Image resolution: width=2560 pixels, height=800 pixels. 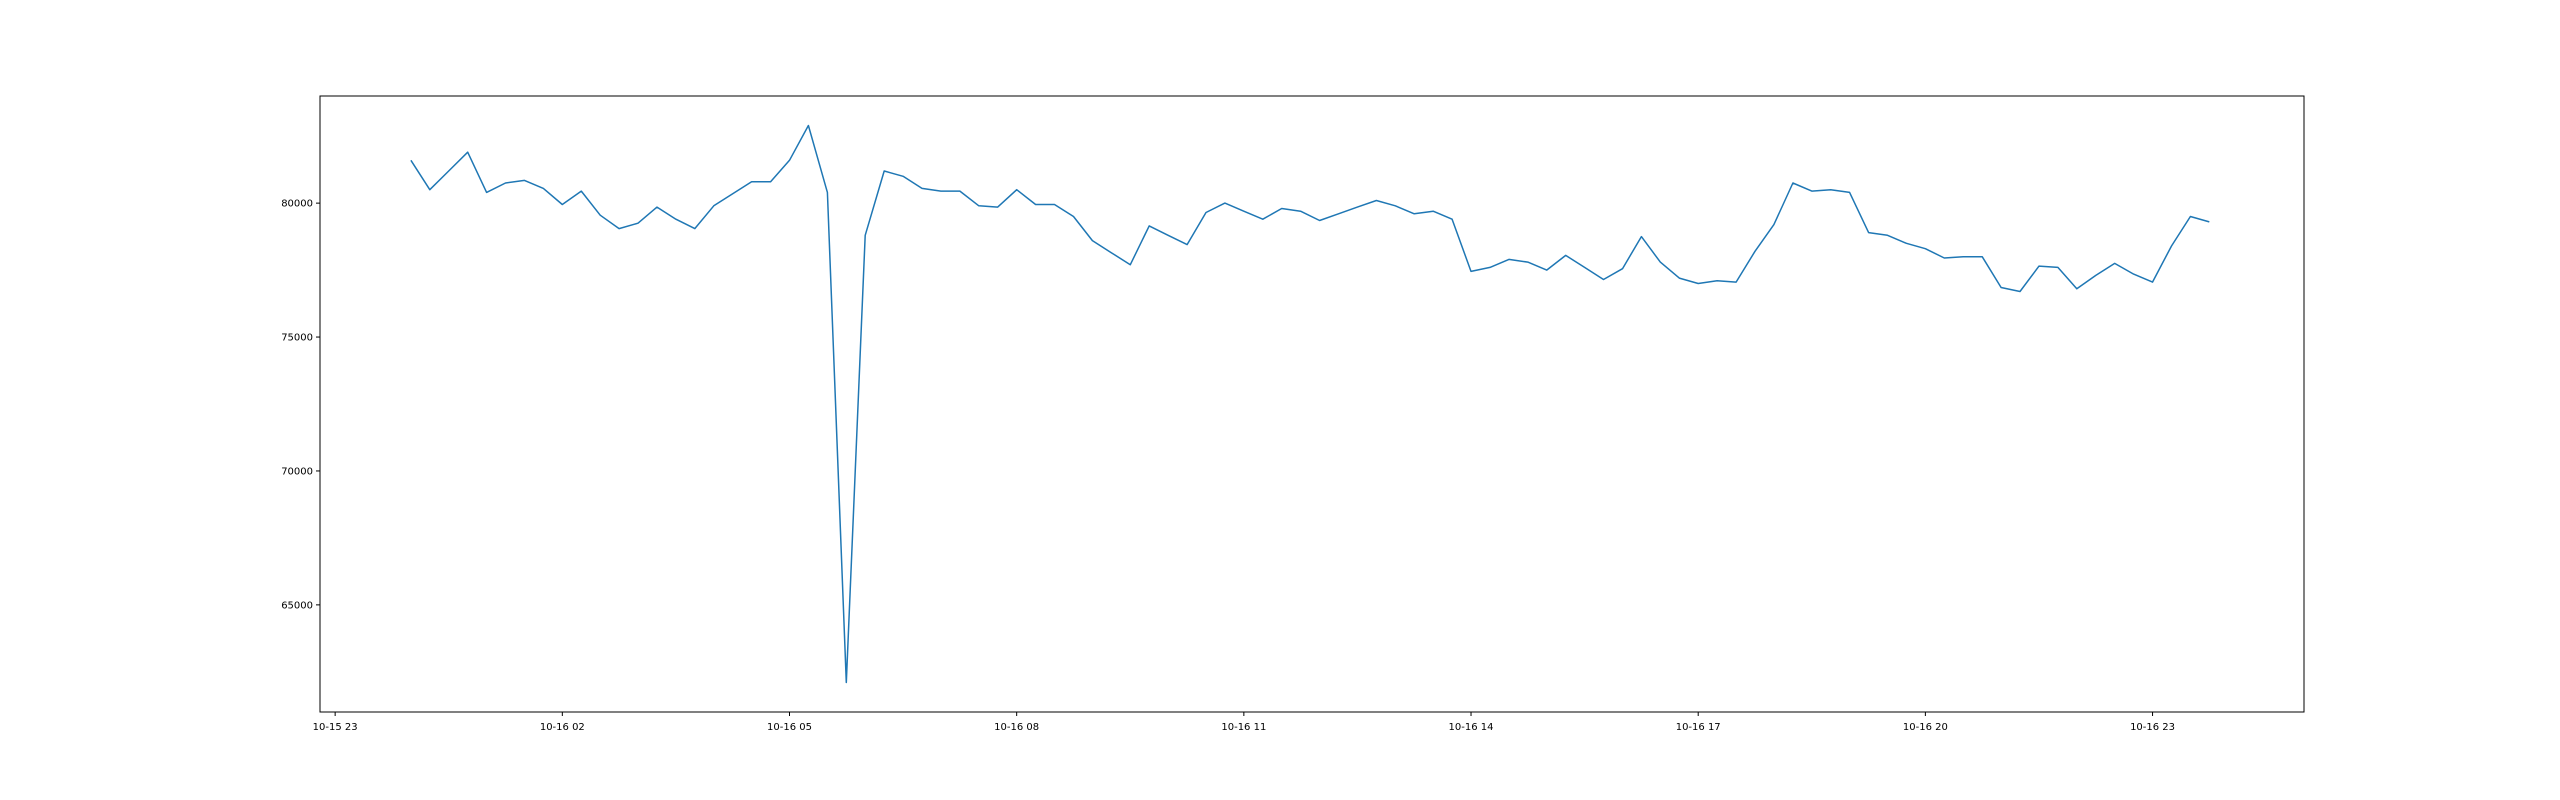 What do you see at coordinates (297, 204) in the screenshot?
I see `y-tick-label: 80000` at bounding box center [297, 204].